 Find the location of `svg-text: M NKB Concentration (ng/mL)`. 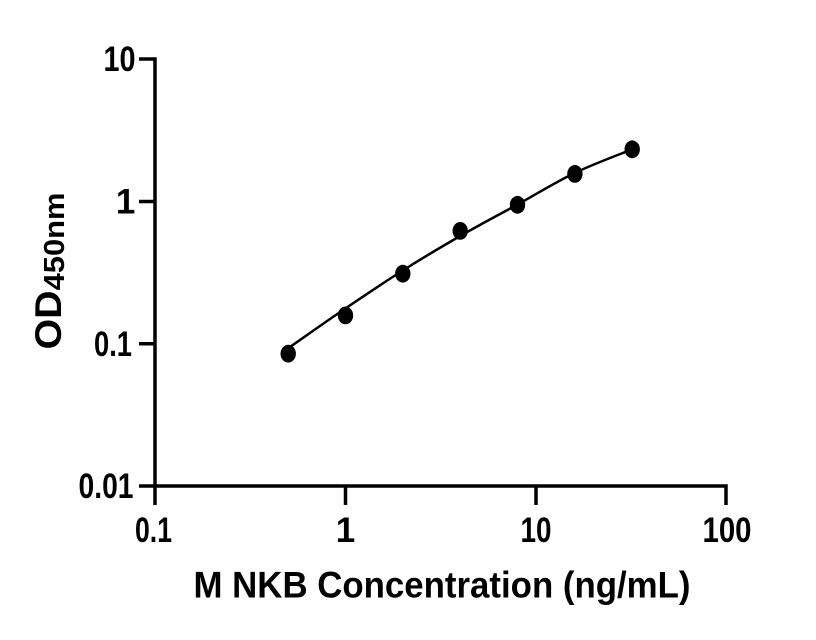

svg-text: M NKB Concentration (ng/mL) is located at coordinates (442, 585).